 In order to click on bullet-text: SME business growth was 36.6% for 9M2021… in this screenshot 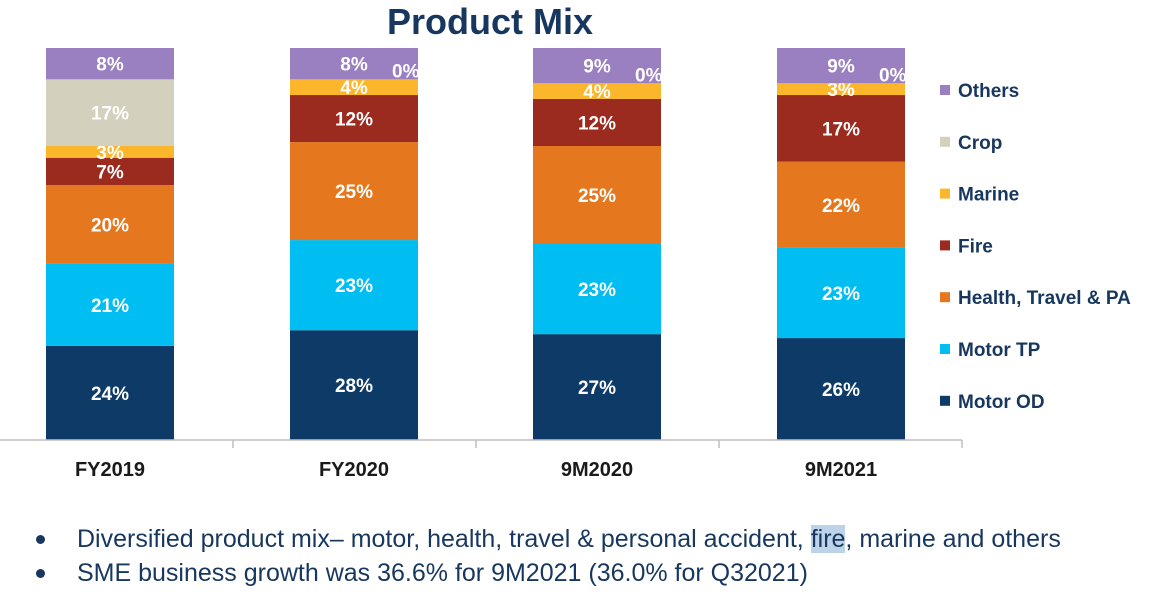, I will do `click(442, 573)`.